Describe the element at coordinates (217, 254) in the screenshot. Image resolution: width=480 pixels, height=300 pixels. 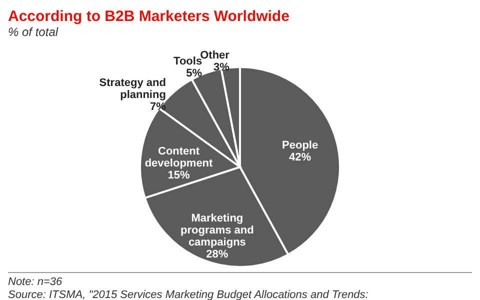
I see `data-label: 28%` at that location.